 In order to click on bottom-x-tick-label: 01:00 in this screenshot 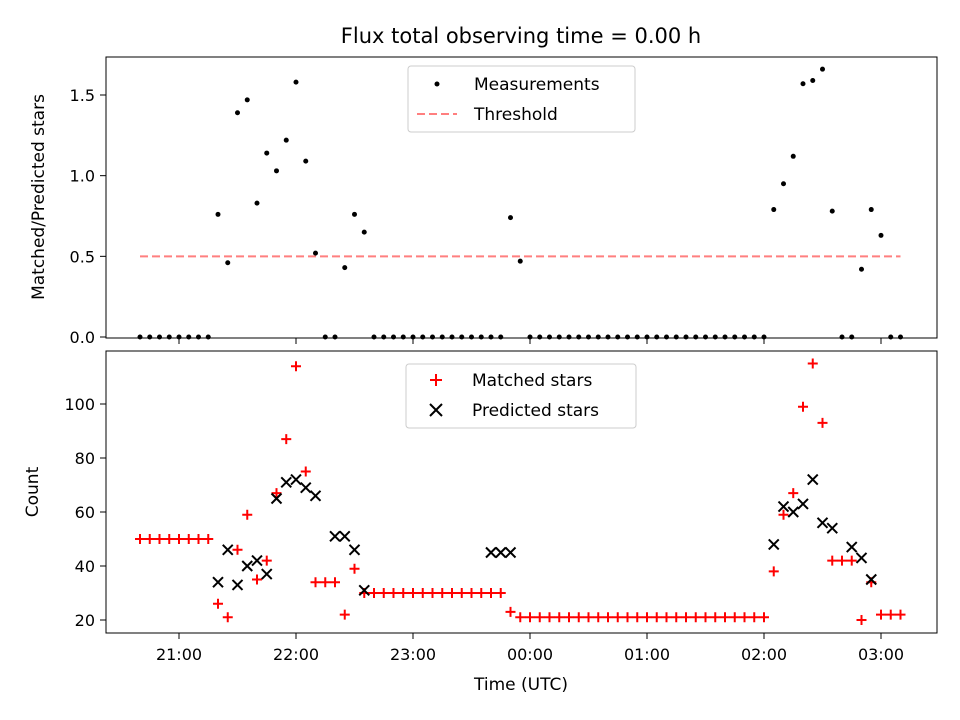, I will do `click(647, 654)`.